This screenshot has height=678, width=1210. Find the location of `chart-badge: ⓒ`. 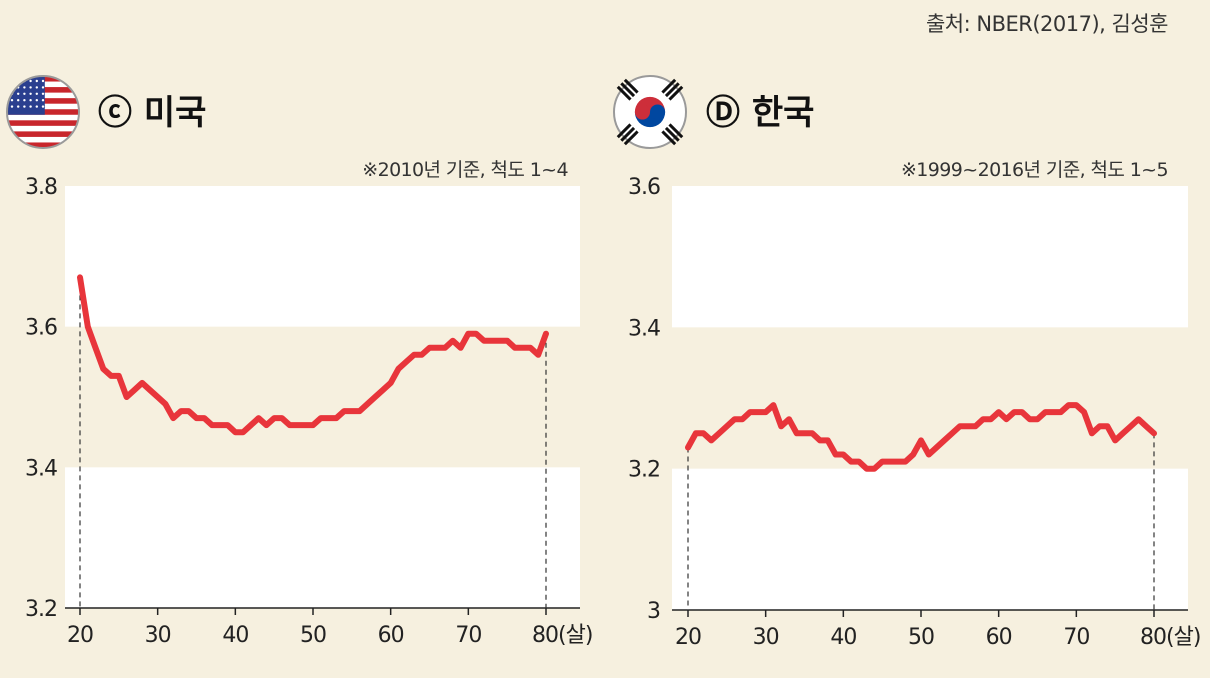

chart-badge: ⓒ is located at coordinates (121, 113).